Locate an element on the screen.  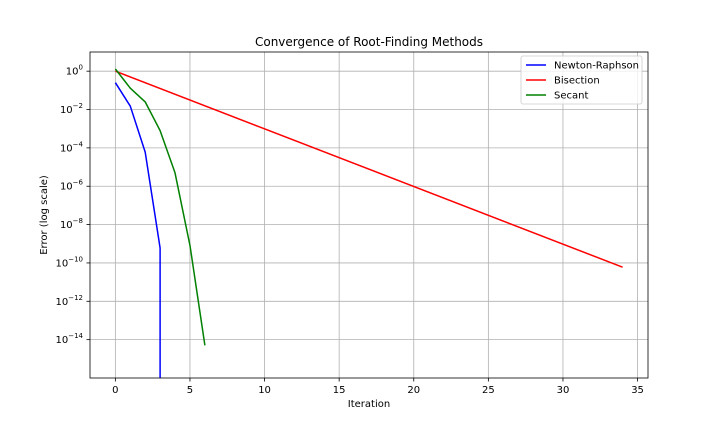
x-axis-label: Iteration is located at coordinates (369, 404).